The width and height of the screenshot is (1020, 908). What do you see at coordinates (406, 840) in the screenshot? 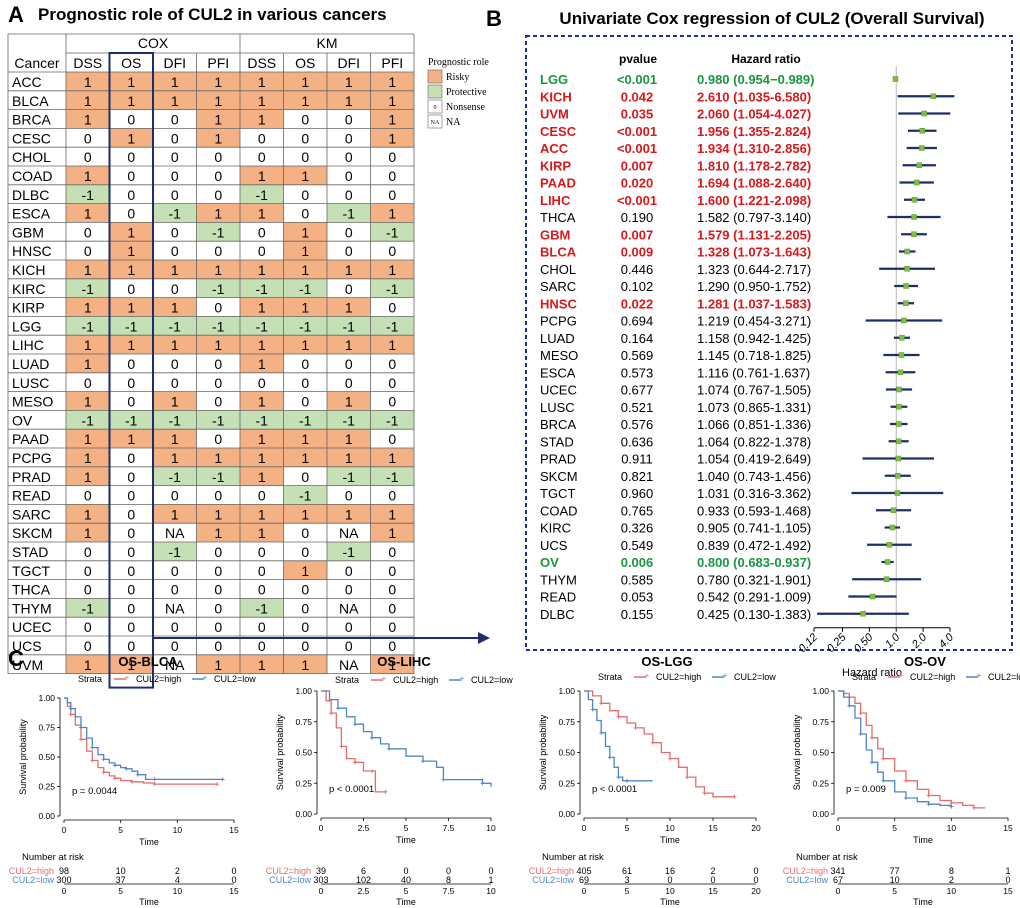
I see `km-x-label: Time` at bounding box center [406, 840].